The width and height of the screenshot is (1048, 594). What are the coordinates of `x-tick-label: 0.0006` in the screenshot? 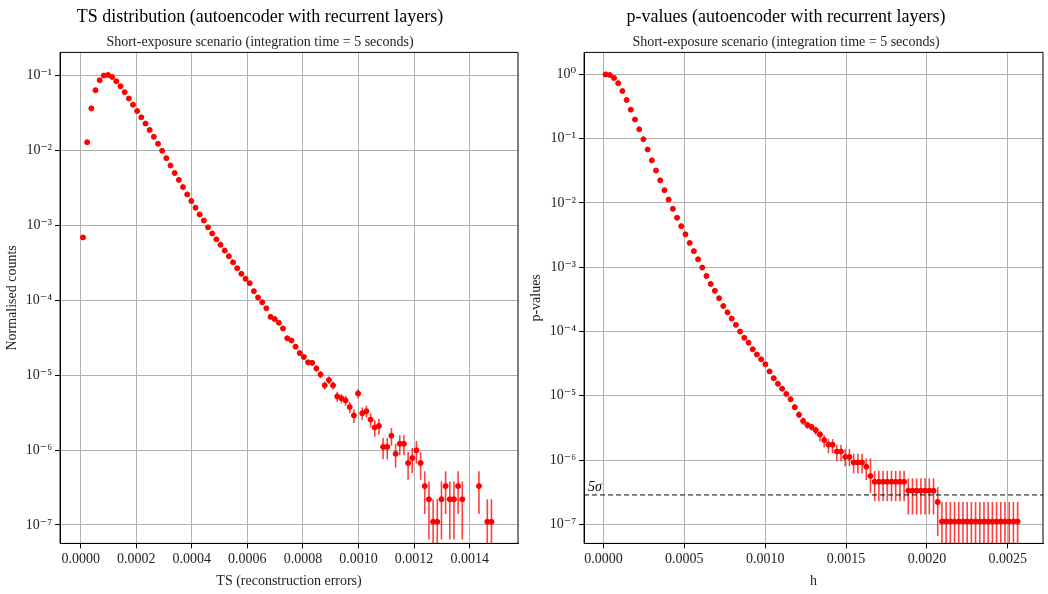 It's located at (247, 559).